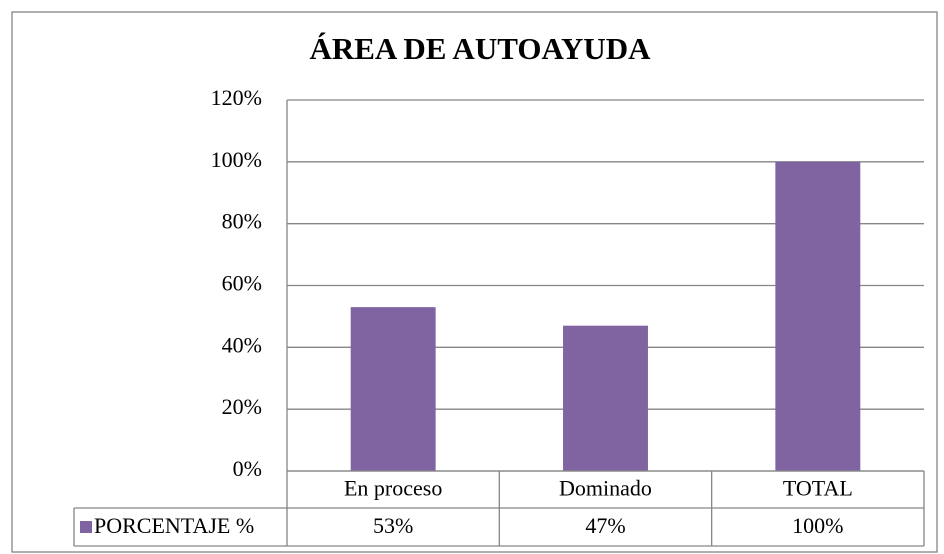 Image resolution: width=944 pixels, height=554 pixels. What do you see at coordinates (605, 525) in the screenshot?
I see `data-label: 47%` at bounding box center [605, 525].